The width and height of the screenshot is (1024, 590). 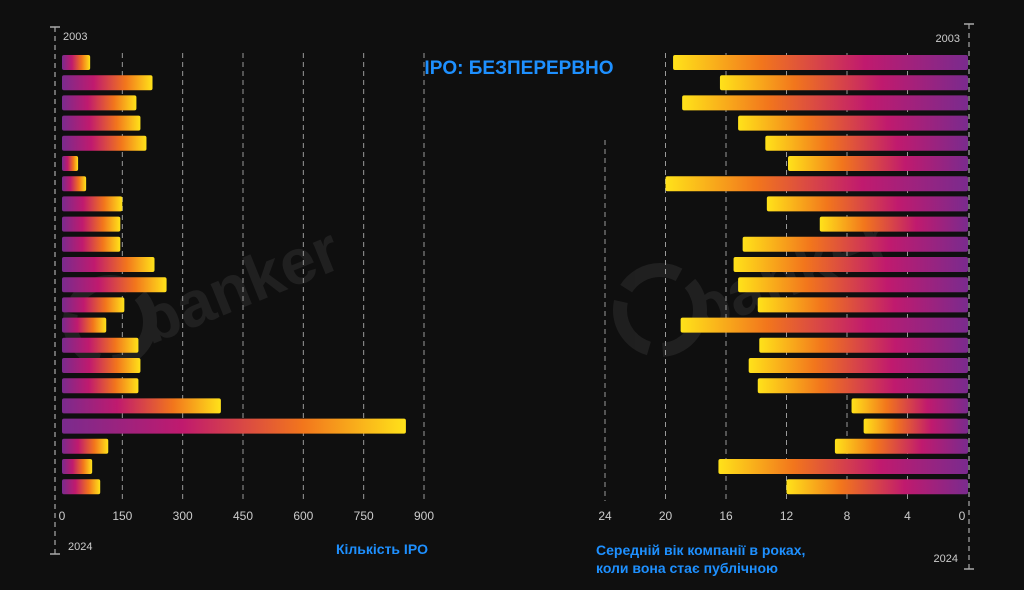 What do you see at coordinates (946, 559) in the screenshot?
I see `right-year-bottom: 2024` at bounding box center [946, 559].